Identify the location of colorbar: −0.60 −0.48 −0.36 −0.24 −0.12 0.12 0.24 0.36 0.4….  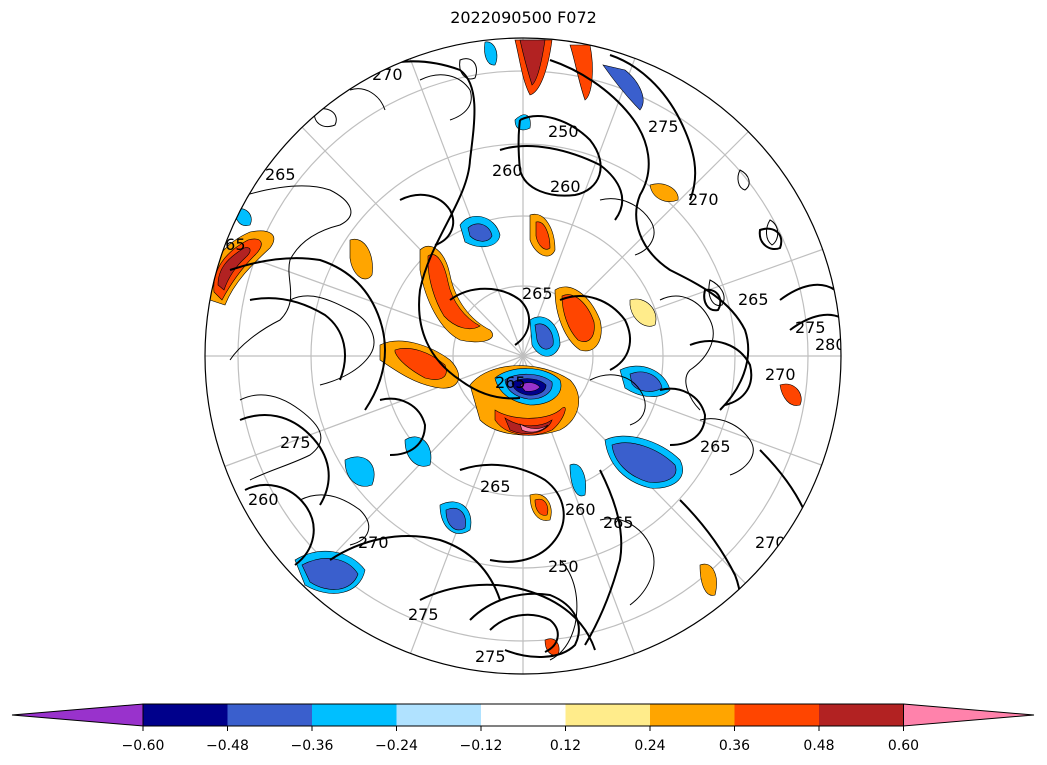
(523, 728).